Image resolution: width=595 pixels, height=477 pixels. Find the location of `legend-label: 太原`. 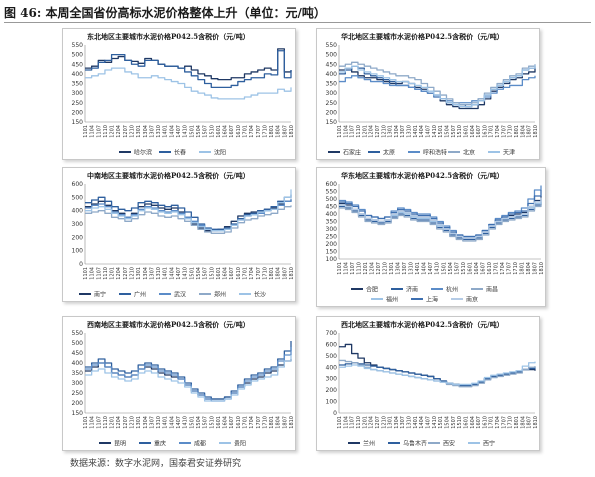

legend-label: 太原 is located at coordinates (389, 153).